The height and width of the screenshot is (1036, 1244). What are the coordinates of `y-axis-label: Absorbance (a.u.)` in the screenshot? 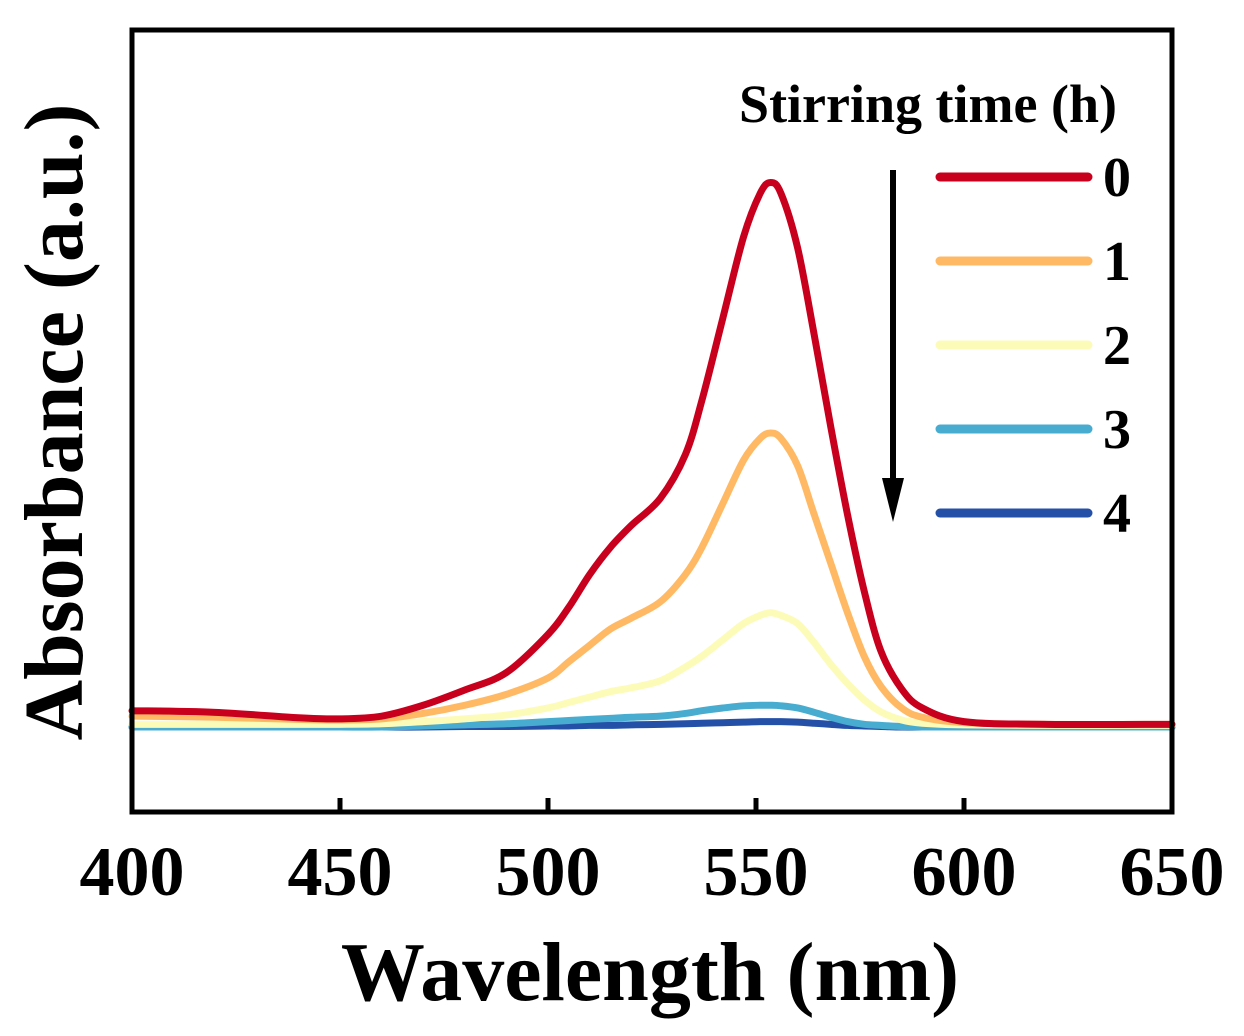 It's located at (54, 421).